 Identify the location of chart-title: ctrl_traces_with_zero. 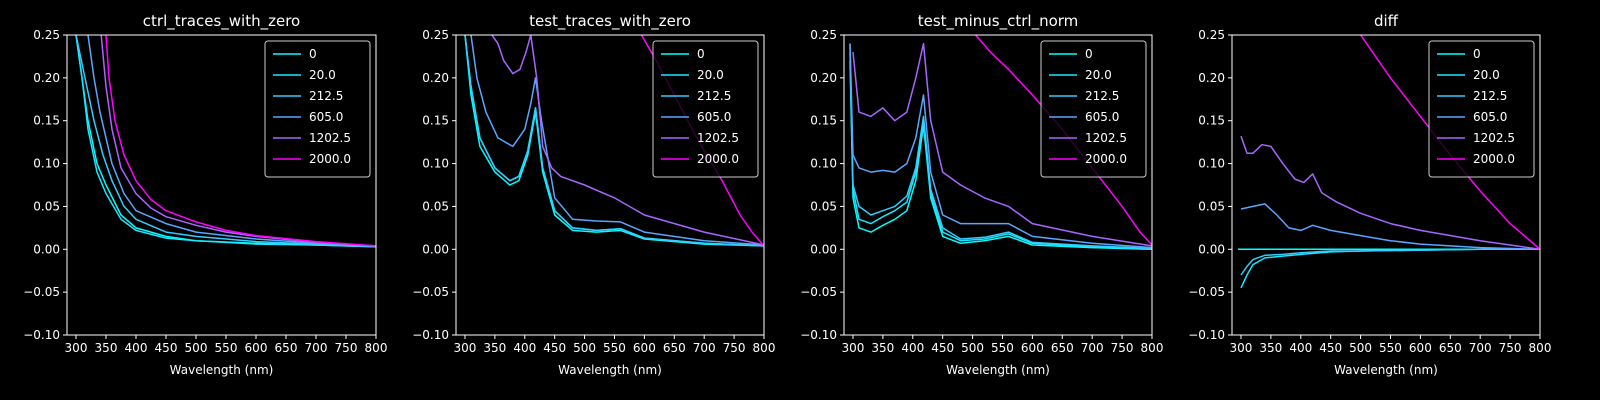
(221, 21).